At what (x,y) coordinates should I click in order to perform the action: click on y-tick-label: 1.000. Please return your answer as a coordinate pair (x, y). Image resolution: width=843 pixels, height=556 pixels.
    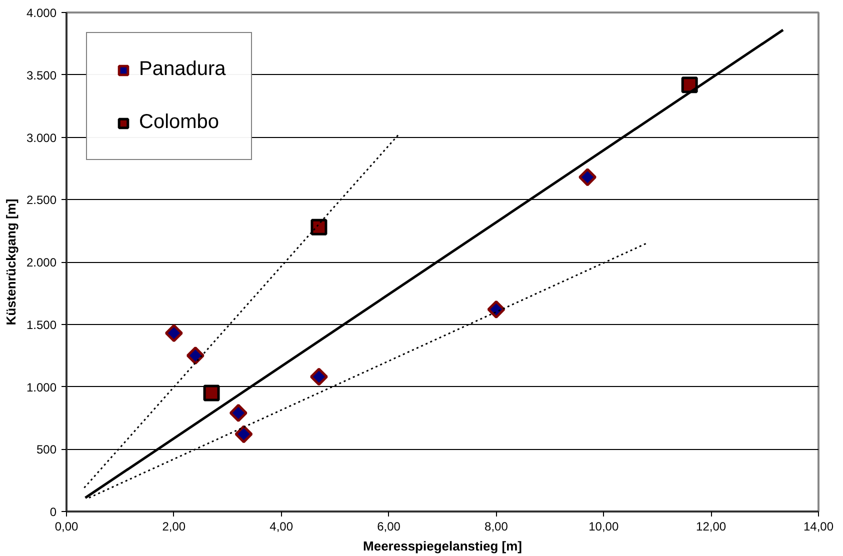
    Looking at the image, I should click on (41, 387).